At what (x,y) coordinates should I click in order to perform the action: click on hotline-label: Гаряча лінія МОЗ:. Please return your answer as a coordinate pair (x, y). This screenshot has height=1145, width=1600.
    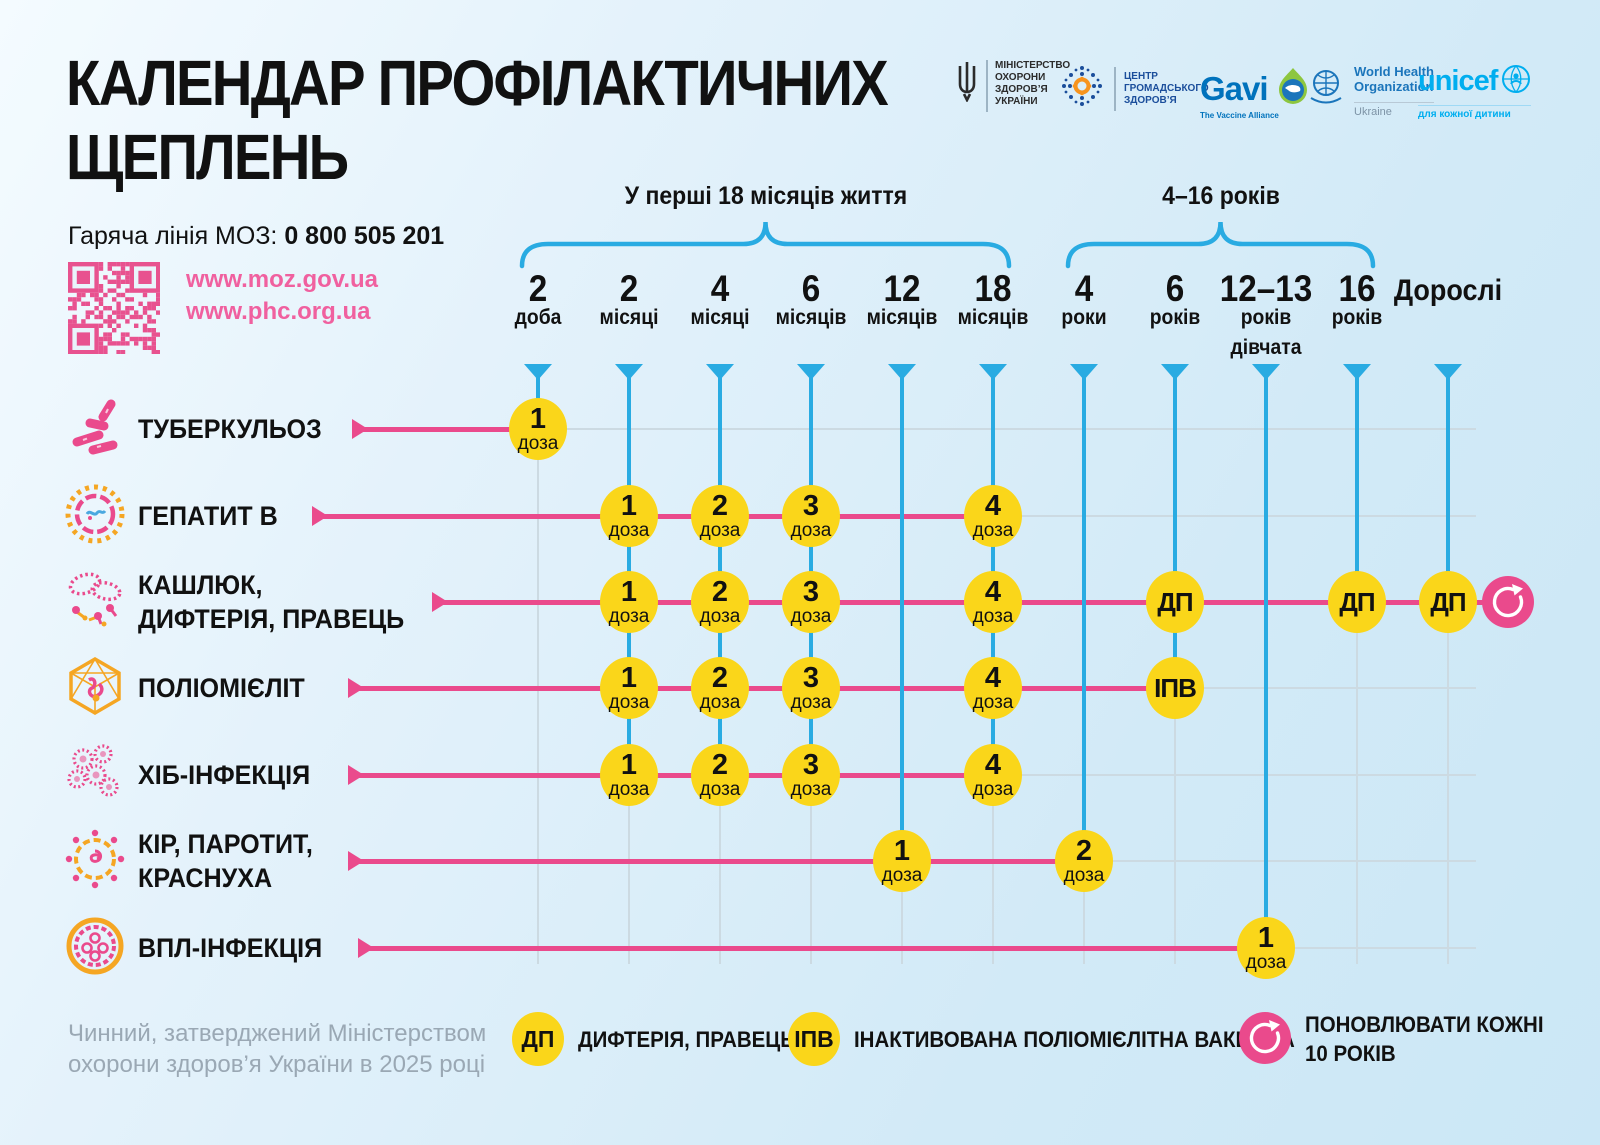
    Looking at the image, I should click on (173, 236).